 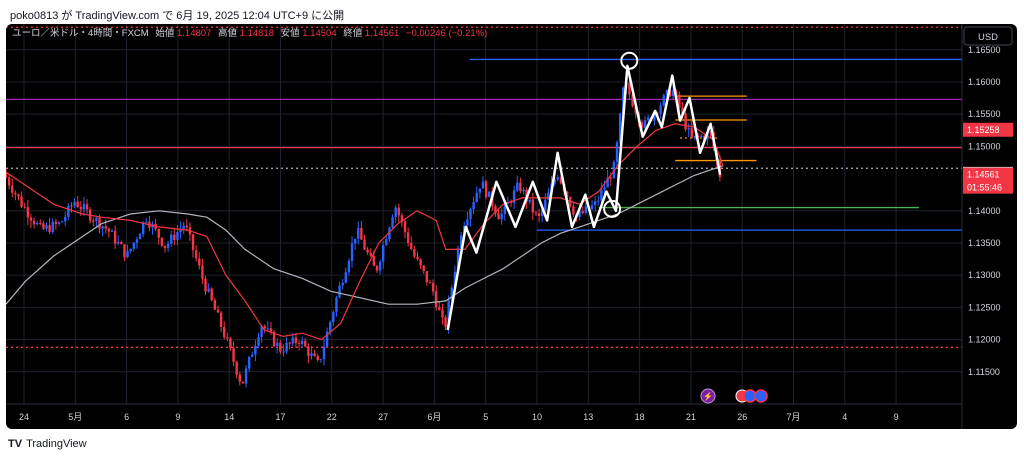 What do you see at coordinates (126, 417) in the screenshot?
I see `time-tick-label: 6` at bounding box center [126, 417].